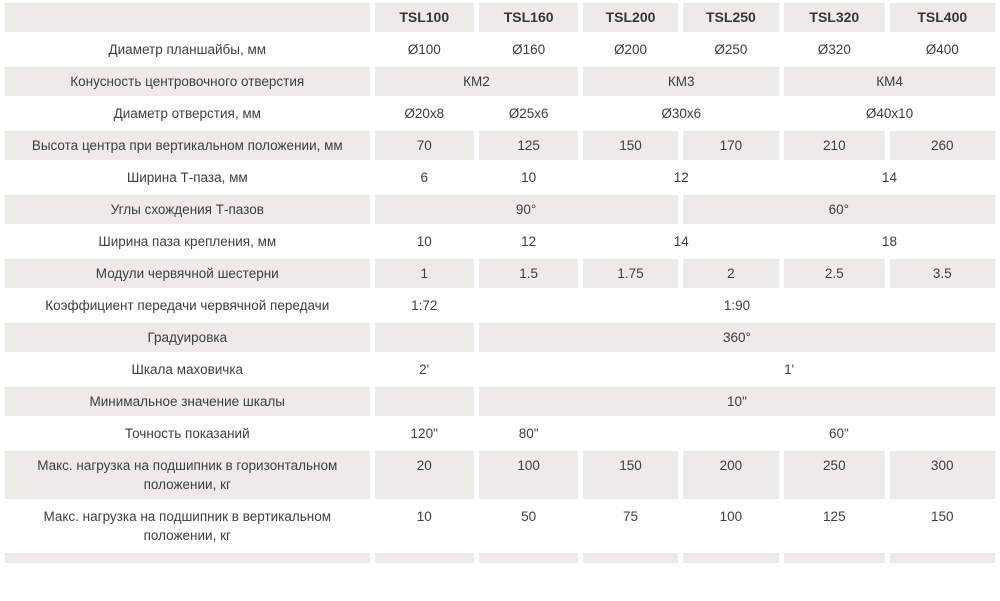 Image resolution: width=1000 pixels, height=601 pixels. Describe the element at coordinates (834, 475) in the screenshot. I see `value-cell: 250` at that location.